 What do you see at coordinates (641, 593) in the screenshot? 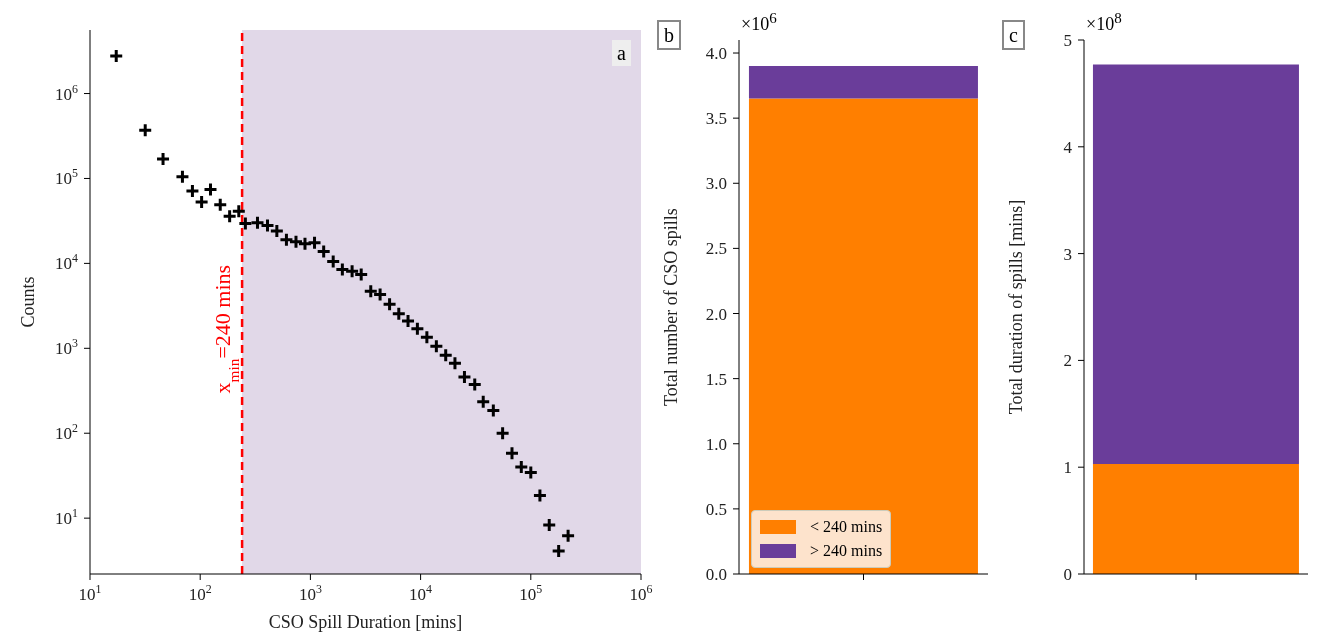
I see `x-tick-label: 10$^{6}$` at bounding box center [641, 593].